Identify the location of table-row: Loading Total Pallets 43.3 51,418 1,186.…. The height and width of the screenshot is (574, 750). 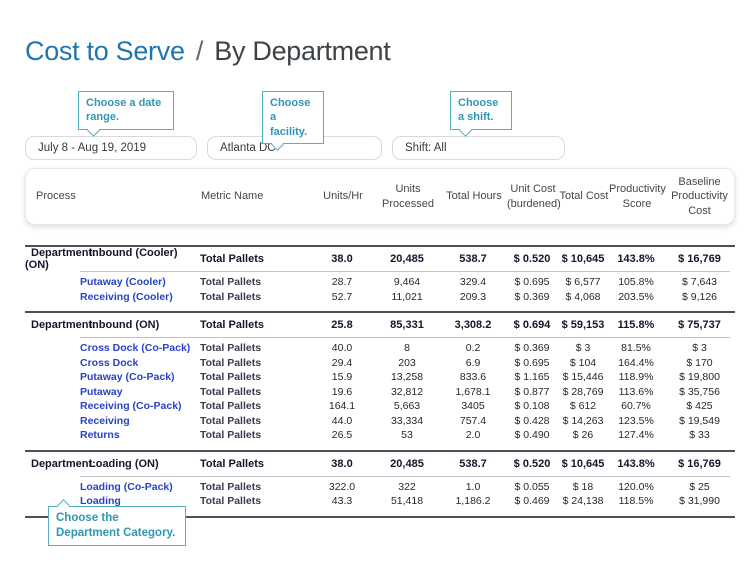
(380, 501).